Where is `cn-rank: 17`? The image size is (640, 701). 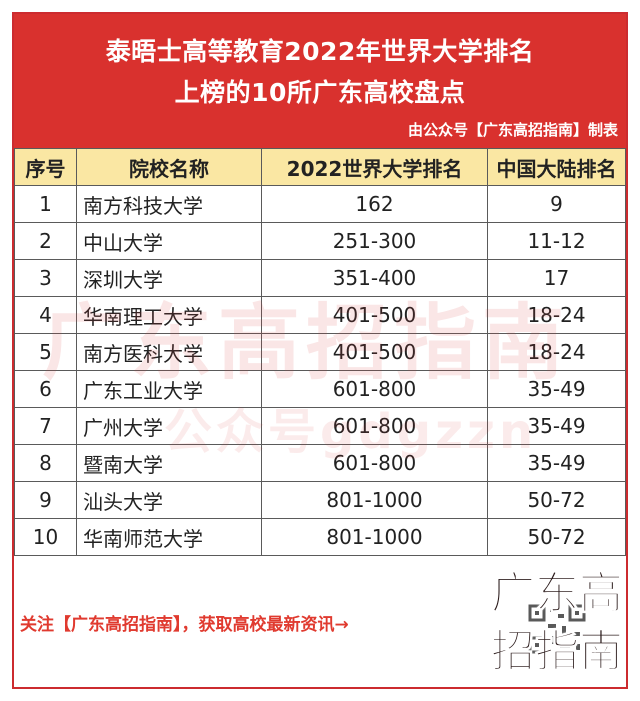
cn-rank: 17 is located at coordinates (556, 278).